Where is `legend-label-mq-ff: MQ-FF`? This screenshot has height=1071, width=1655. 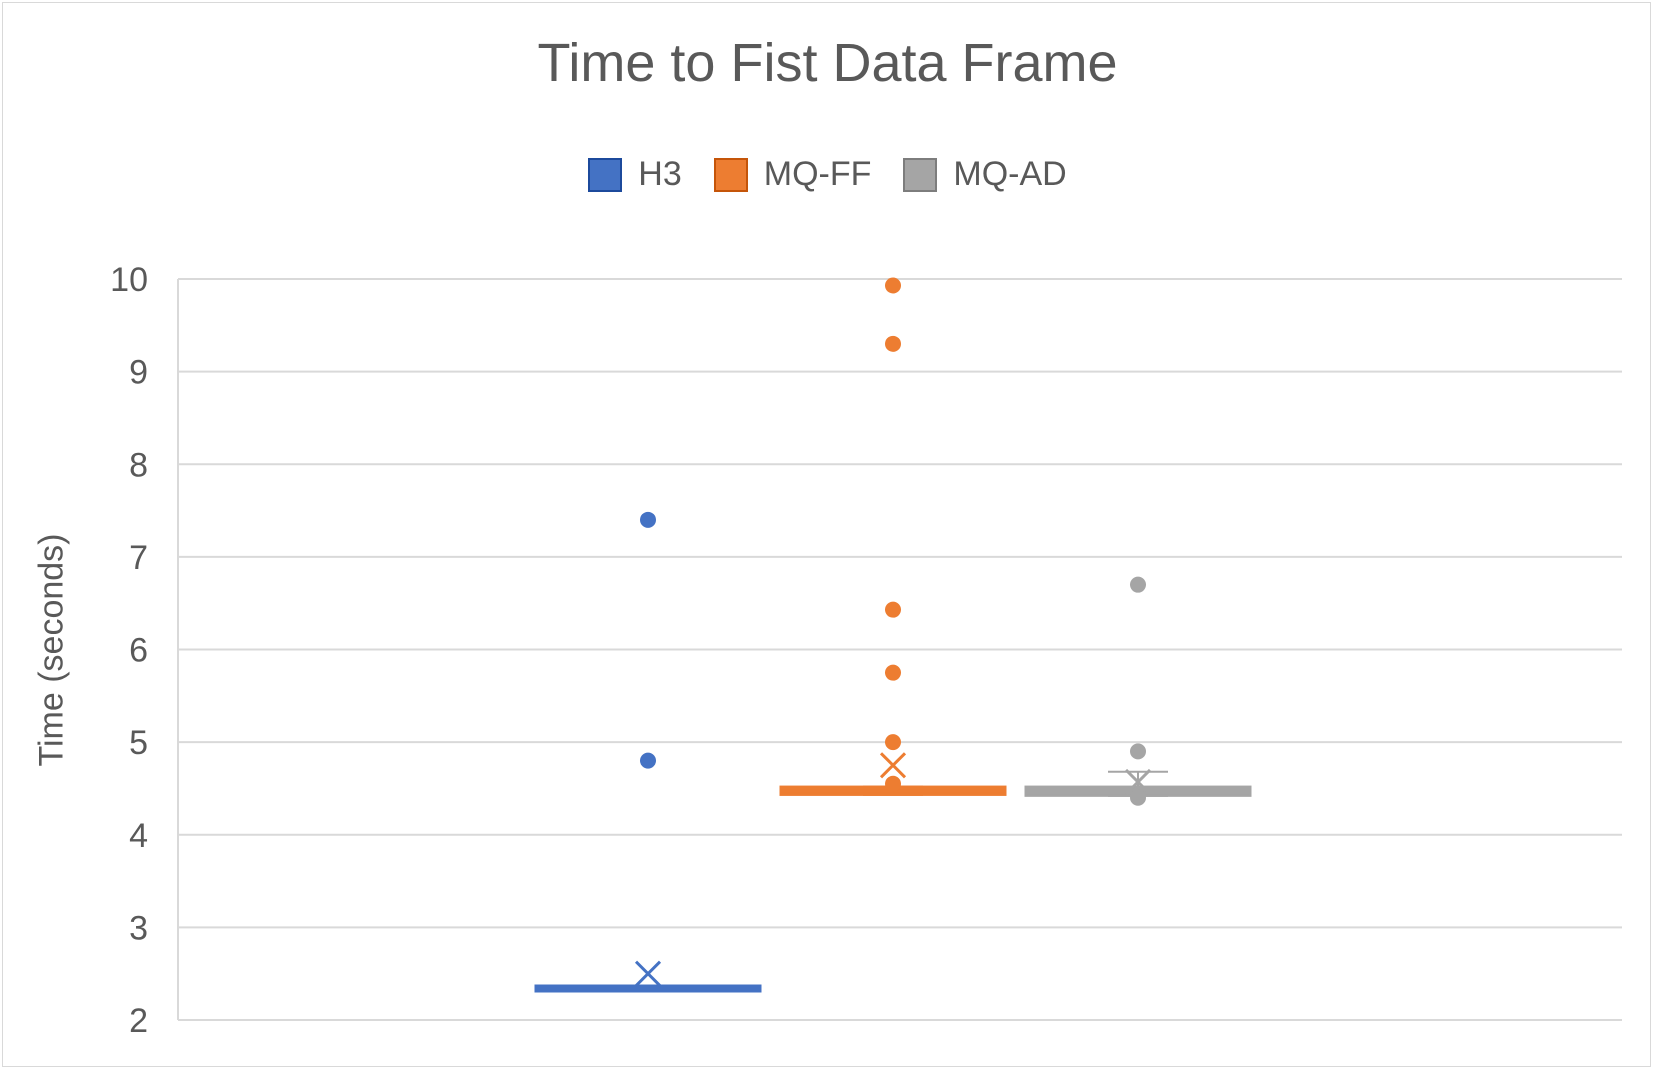
legend-label-mq-ff: MQ-FF is located at coordinates (817, 174).